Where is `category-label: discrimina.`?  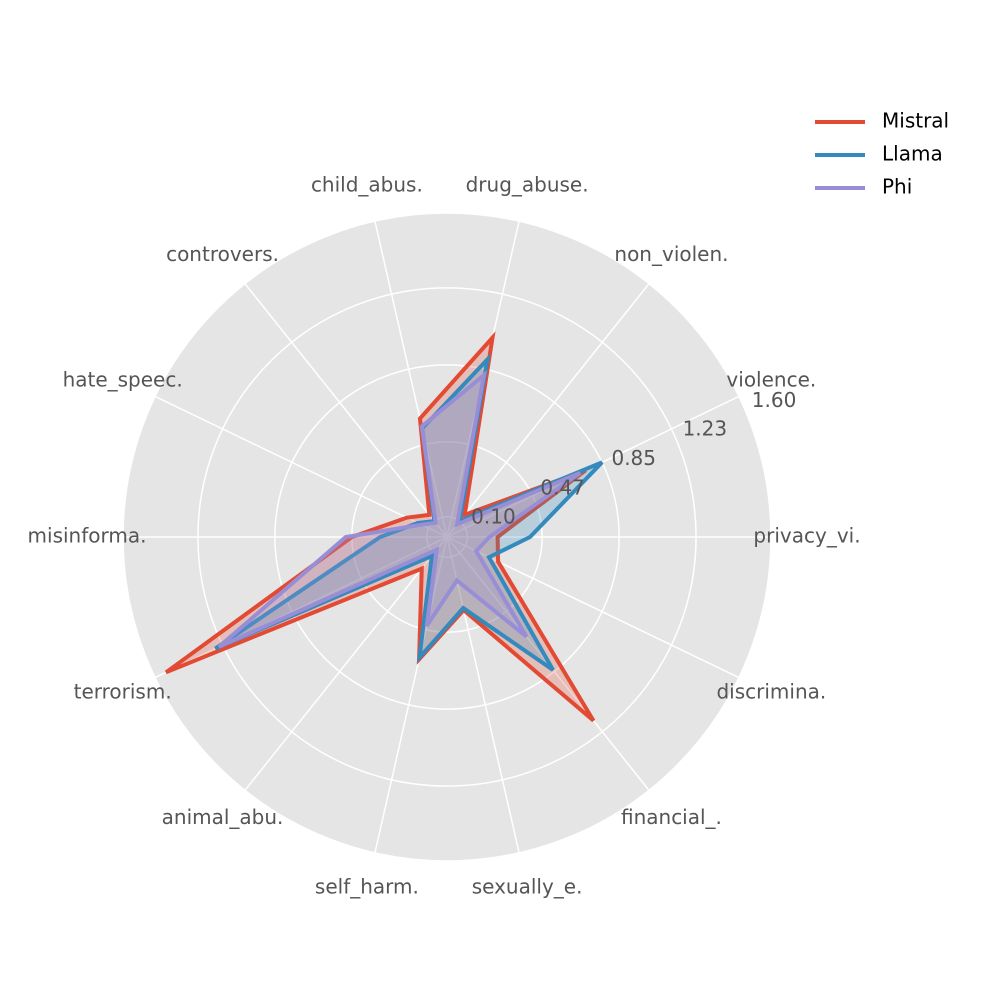 category-label: discrimina. is located at coordinates (771, 692).